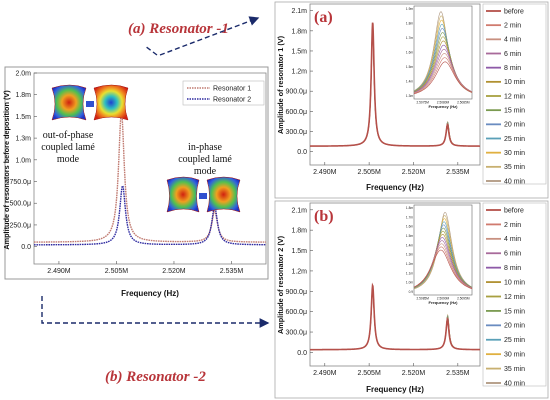  What do you see at coordinates (205, 147) in the screenshot?
I see `annot-in-phase-1: in-phase` at bounding box center [205, 147].